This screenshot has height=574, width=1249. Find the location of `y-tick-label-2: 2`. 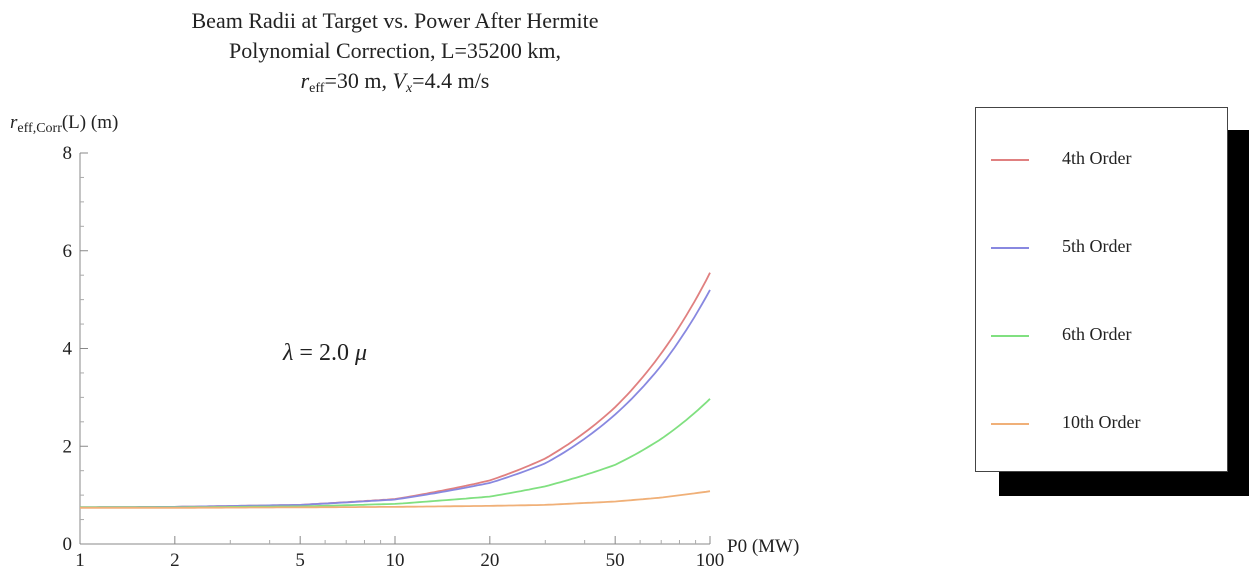

y-tick-label-2: 2 is located at coordinates (68, 446).